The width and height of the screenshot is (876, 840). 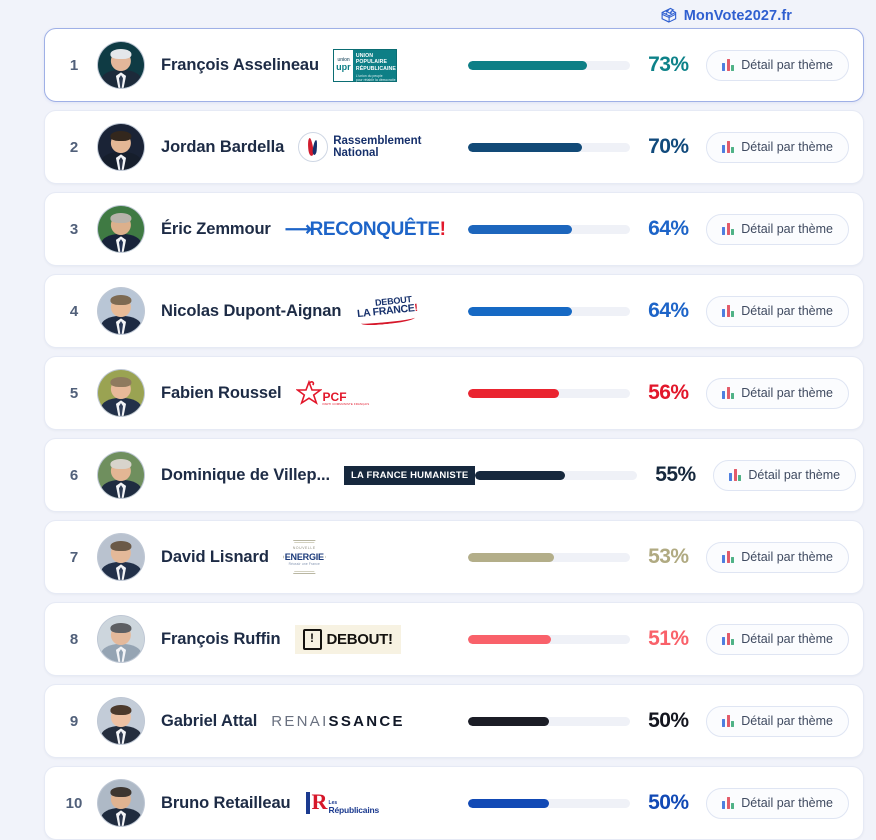 I want to click on party-logo: NOUVELLE ENERGIE Réussir une France, so click(x=304, y=557).